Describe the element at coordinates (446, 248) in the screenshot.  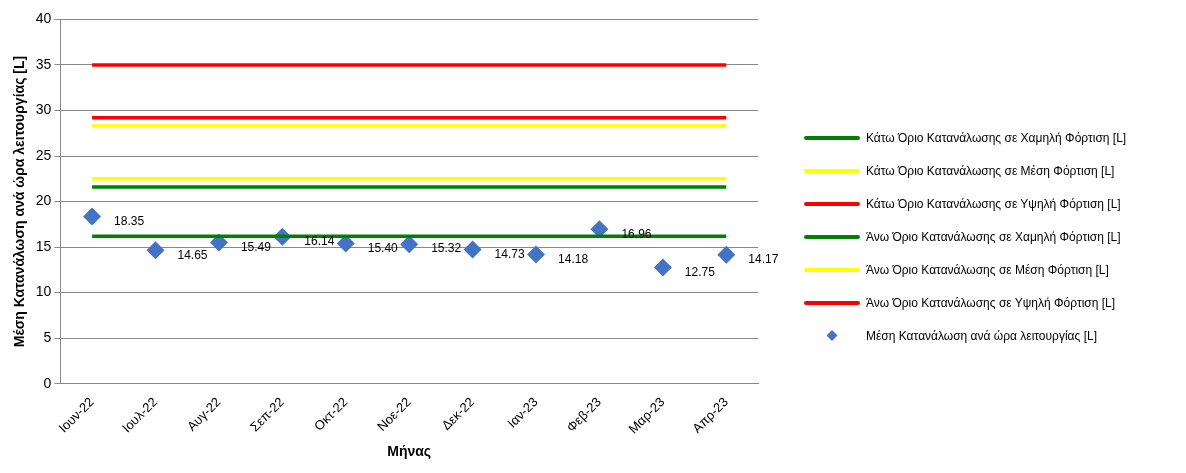
I see `data-label: 15.32` at that location.